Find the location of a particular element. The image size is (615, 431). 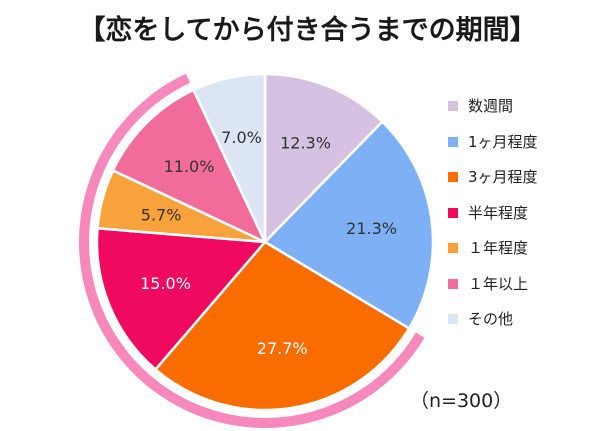

legend-label: １年程度 is located at coordinates (498, 248).